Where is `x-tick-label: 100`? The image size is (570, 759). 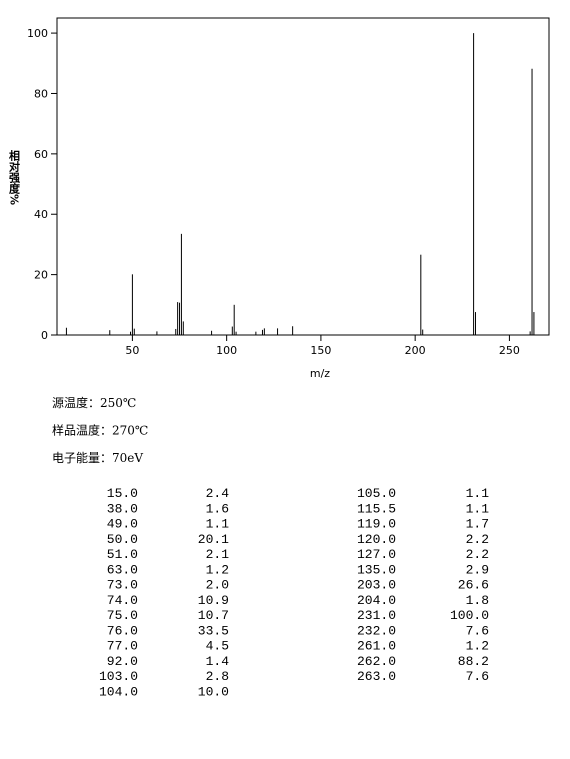 x-tick-label: 100 is located at coordinates (226, 350).